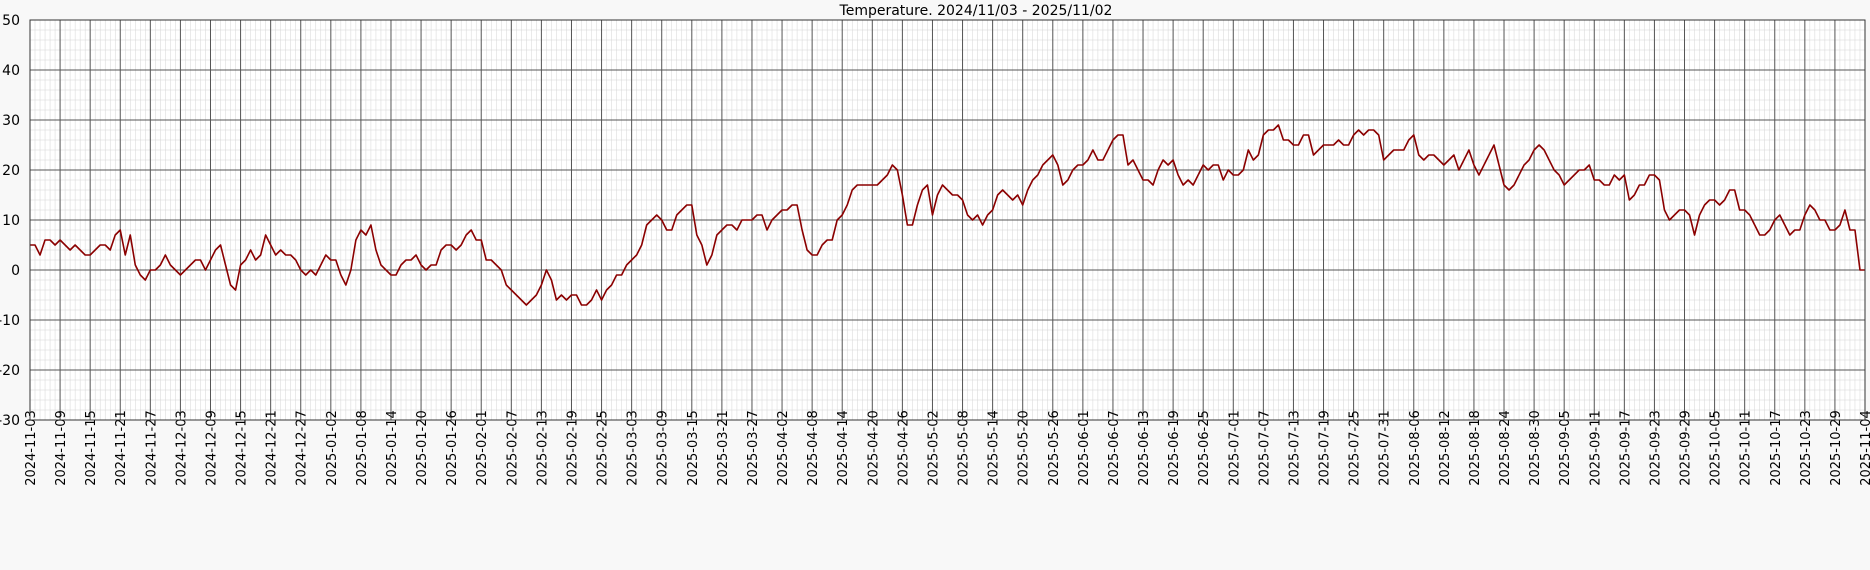 This screenshot has width=1870, height=570. Describe the element at coordinates (633, 448) in the screenshot. I see `x-tick-label: 2025-03-03` at that location.